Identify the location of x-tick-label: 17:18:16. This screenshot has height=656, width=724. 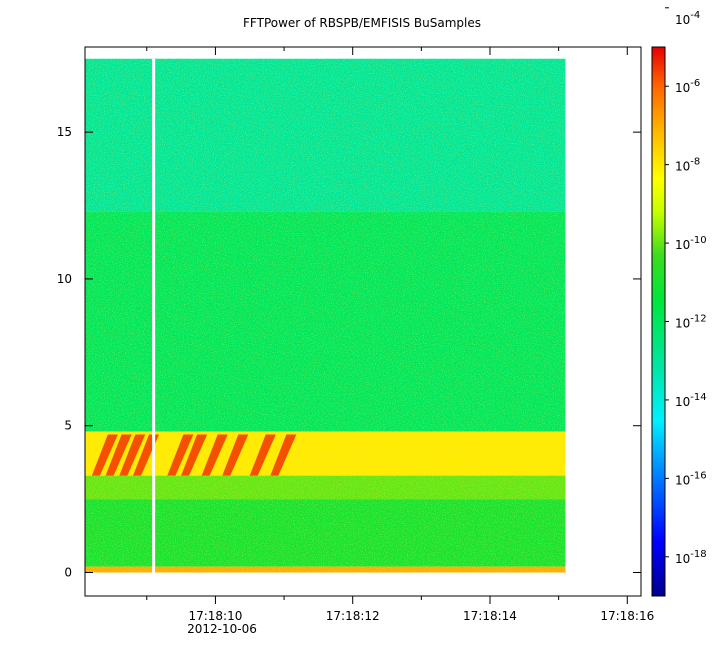
(627, 616).